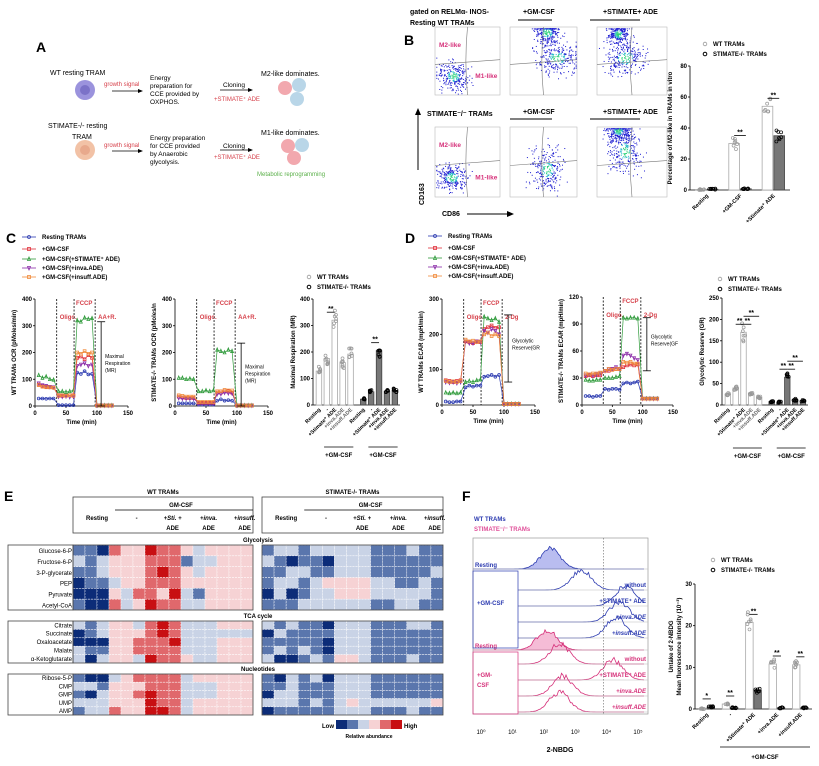  Describe the element at coordinates (374, 724) in the screenshot. I see `scale-swatch` at that location.